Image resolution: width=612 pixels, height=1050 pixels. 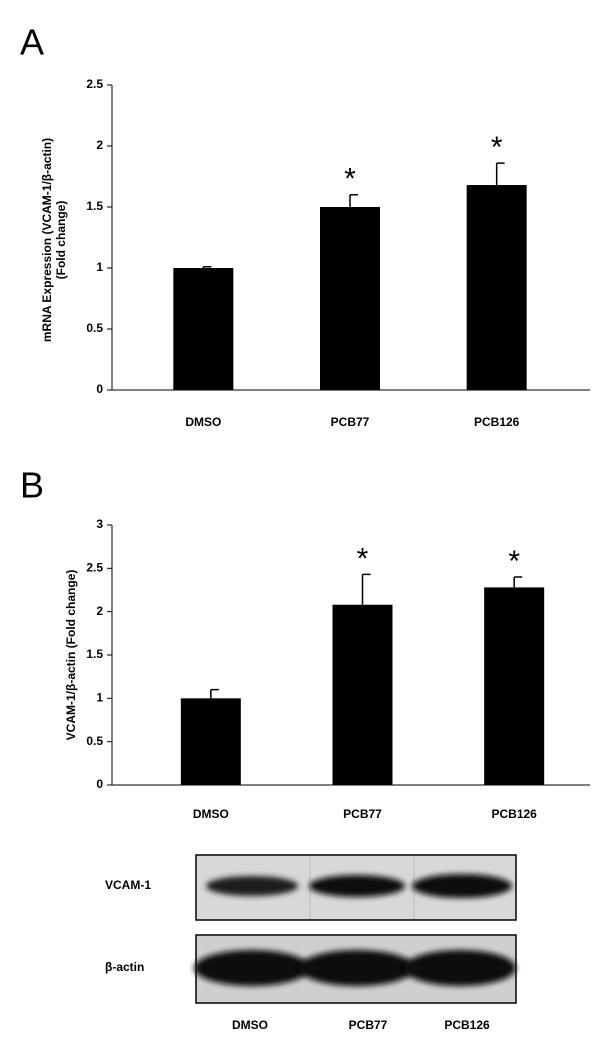 What do you see at coordinates (61, 240) in the screenshot?
I see `y-axis-label: (Fold change)` at bounding box center [61, 240].